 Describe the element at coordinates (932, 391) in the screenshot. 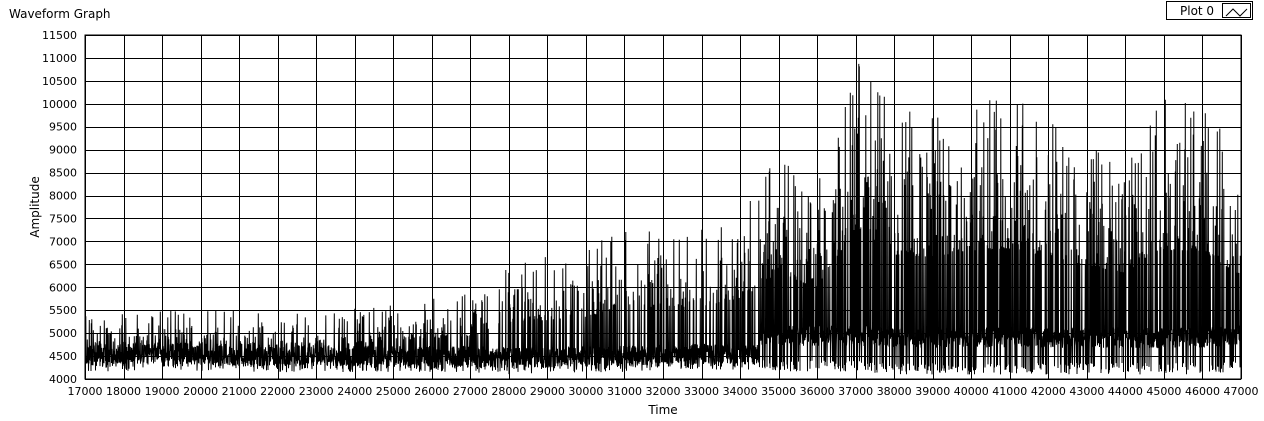

I see `x-tick-label: 39000` at that location.